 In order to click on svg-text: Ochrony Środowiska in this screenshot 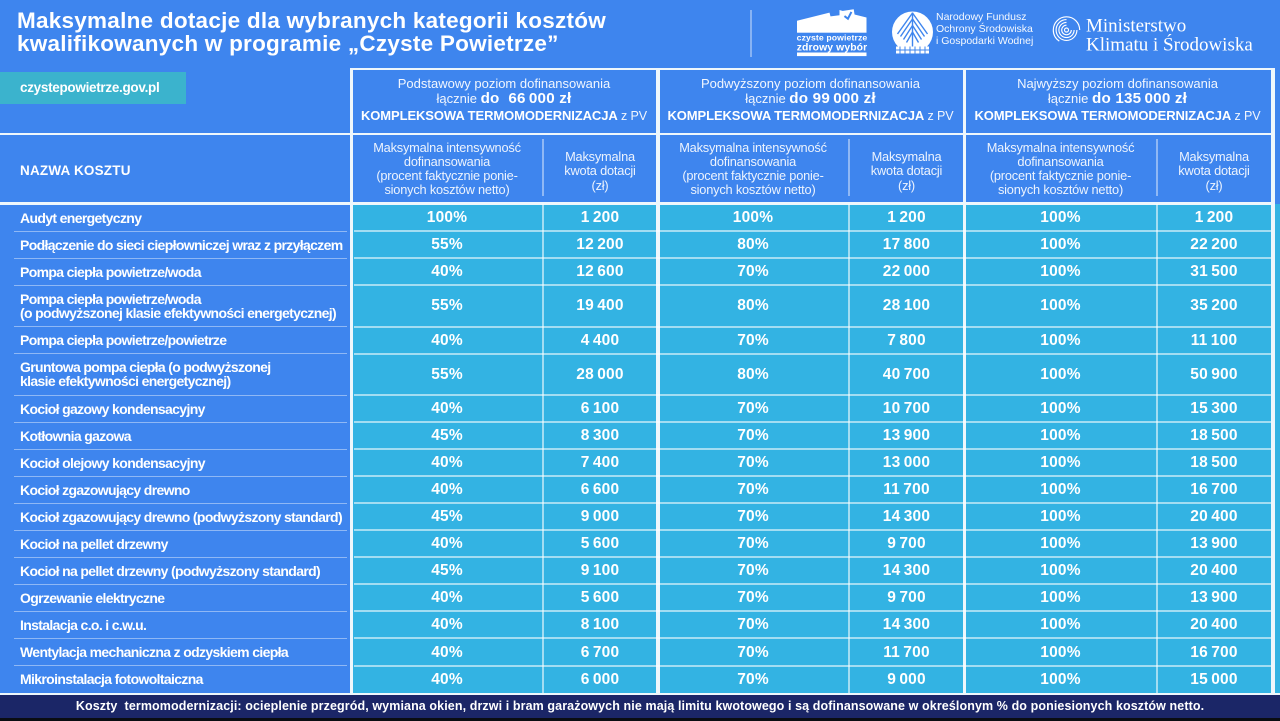, I will do `click(984, 28)`.